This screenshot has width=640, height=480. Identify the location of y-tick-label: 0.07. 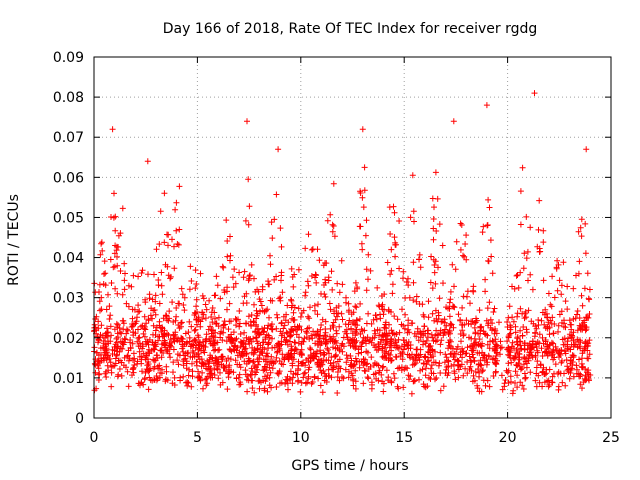
(68, 138).